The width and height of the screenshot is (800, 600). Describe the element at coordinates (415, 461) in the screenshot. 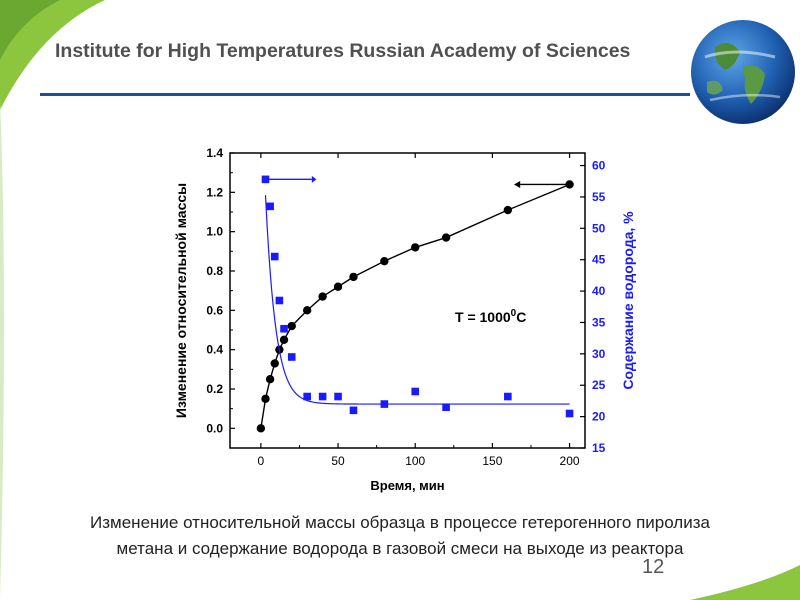

I see `x-tick-label: 100` at that location.